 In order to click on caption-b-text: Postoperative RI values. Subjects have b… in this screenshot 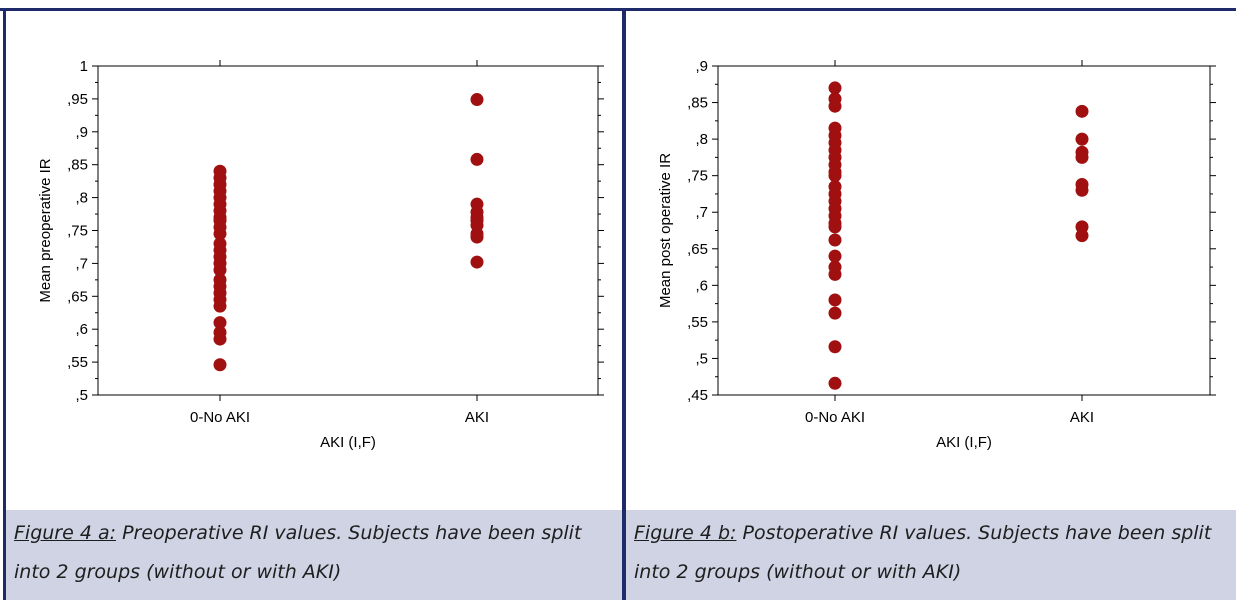, I will do `click(923, 552)`.